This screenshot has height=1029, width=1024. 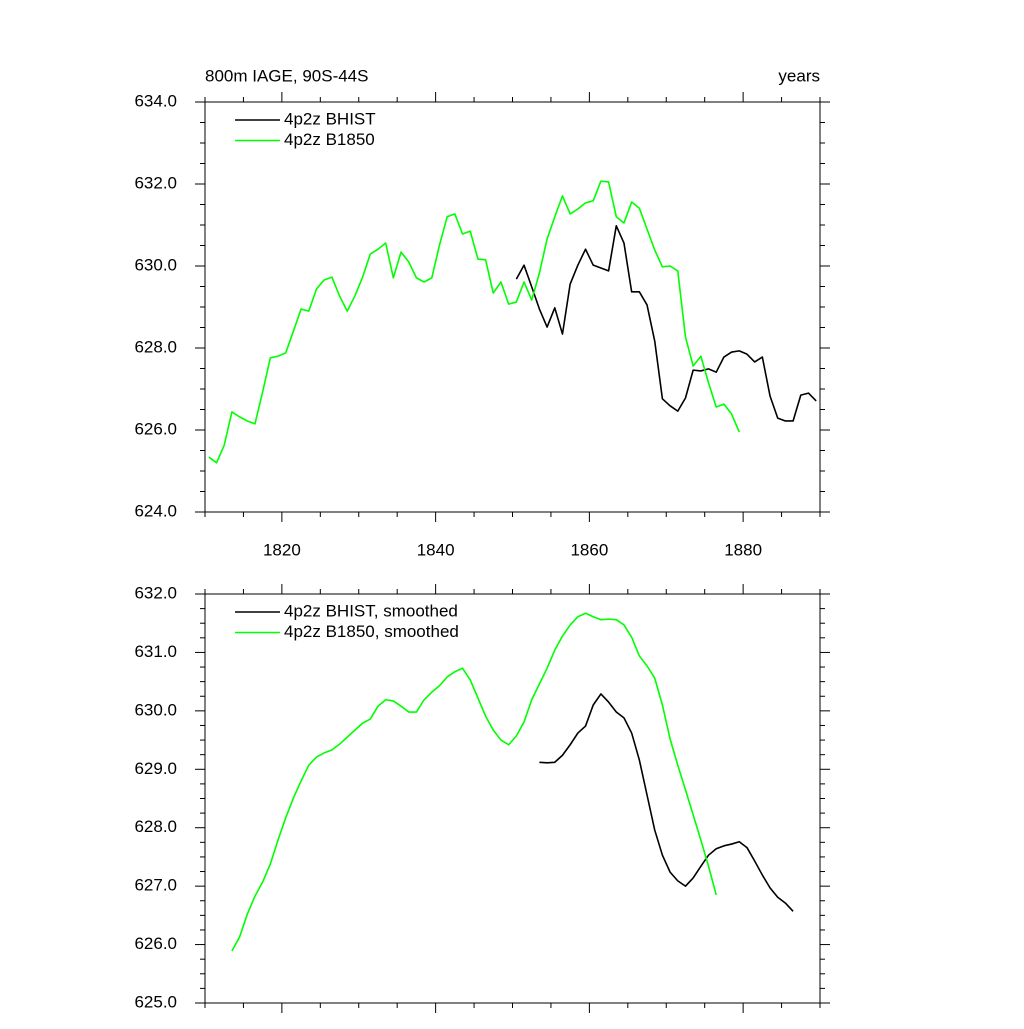 What do you see at coordinates (743, 549) in the screenshot?
I see `x-tick-label: 1880` at bounding box center [743, 549].